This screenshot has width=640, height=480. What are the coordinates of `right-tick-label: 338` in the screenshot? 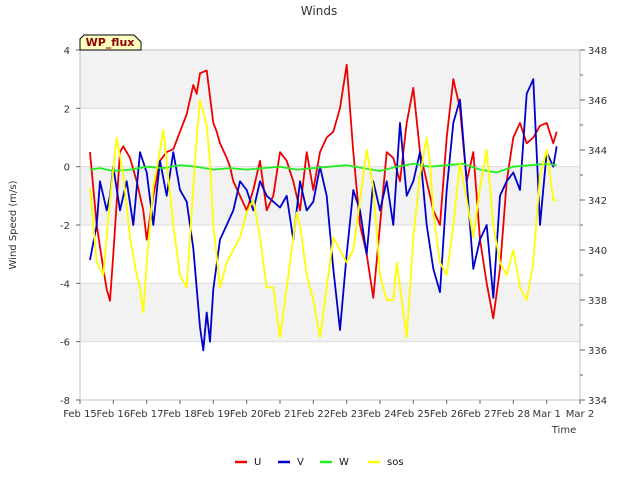 It's located at (597, 301).